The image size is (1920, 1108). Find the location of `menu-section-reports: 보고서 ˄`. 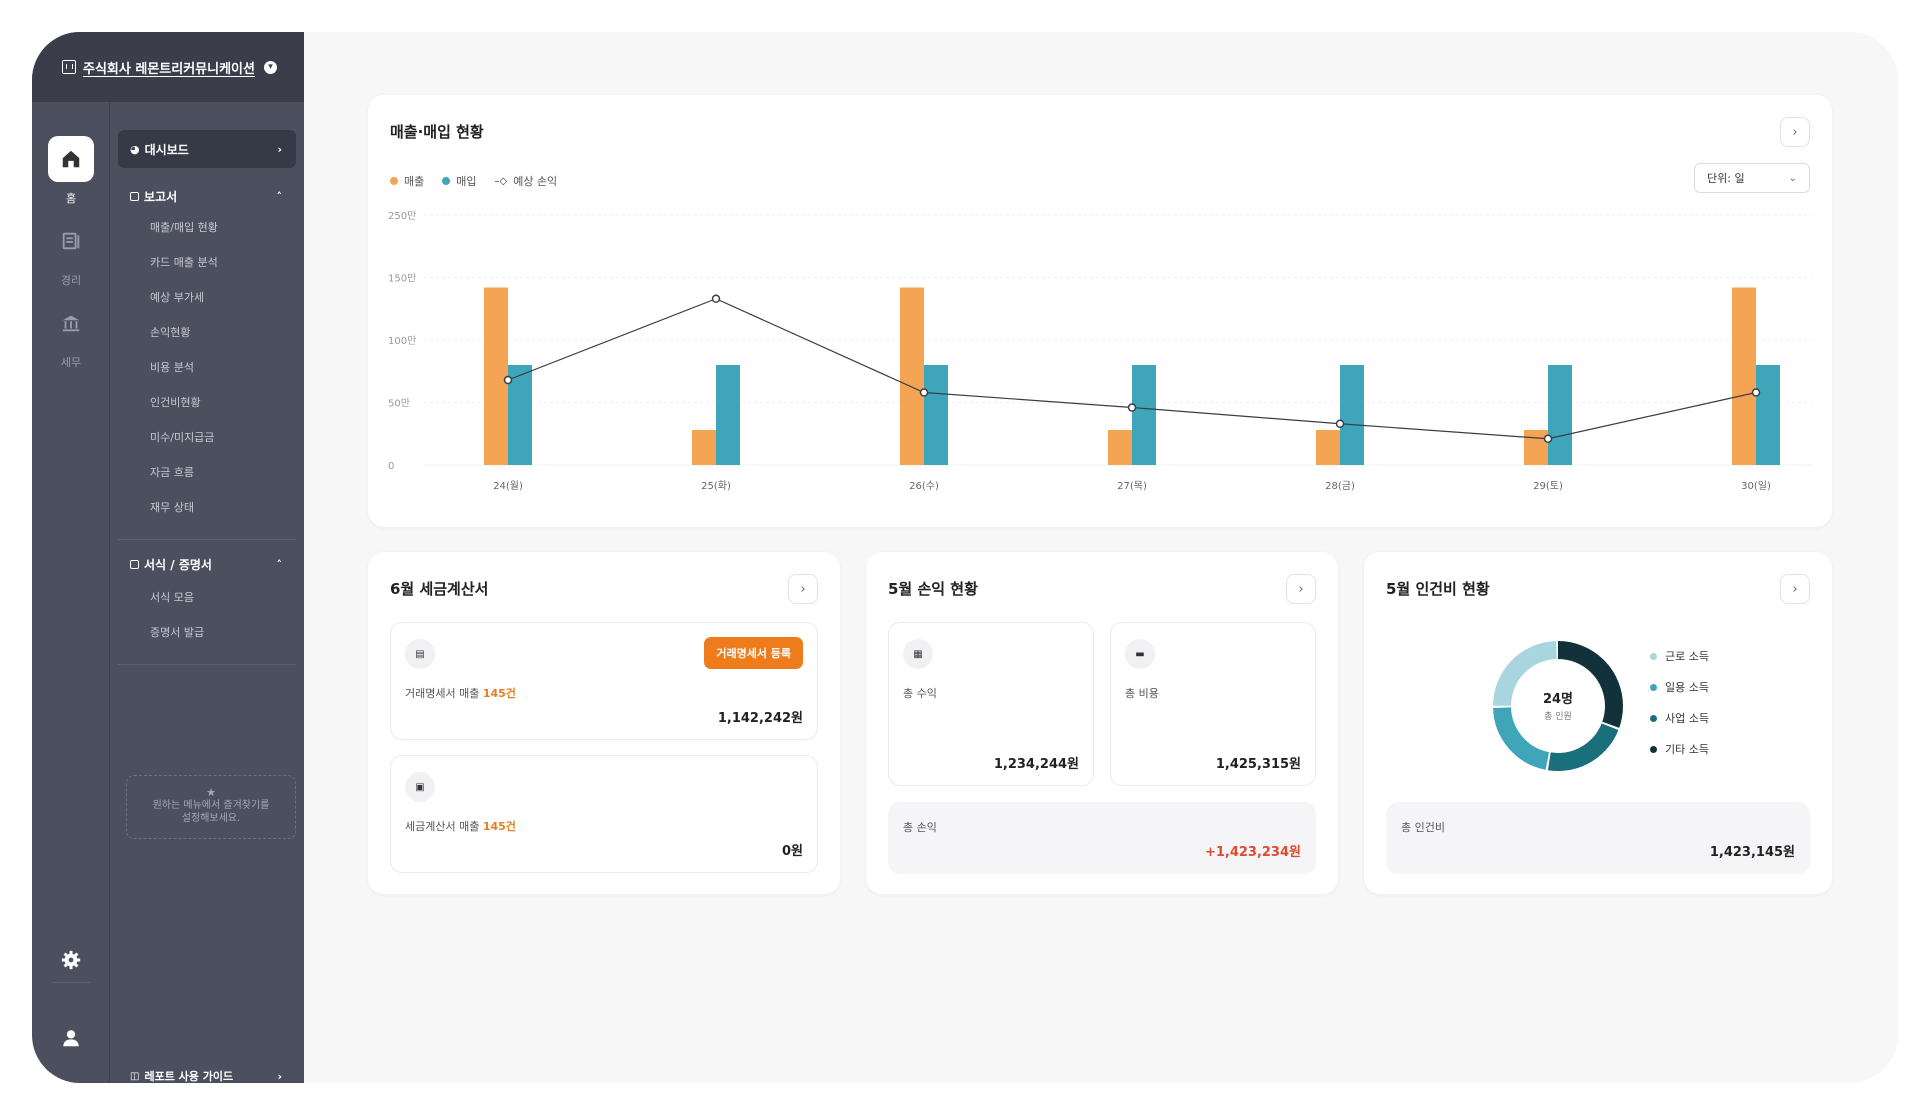

menu-section-reports: 보고서 ˄ is located at coordinates (207, 196).